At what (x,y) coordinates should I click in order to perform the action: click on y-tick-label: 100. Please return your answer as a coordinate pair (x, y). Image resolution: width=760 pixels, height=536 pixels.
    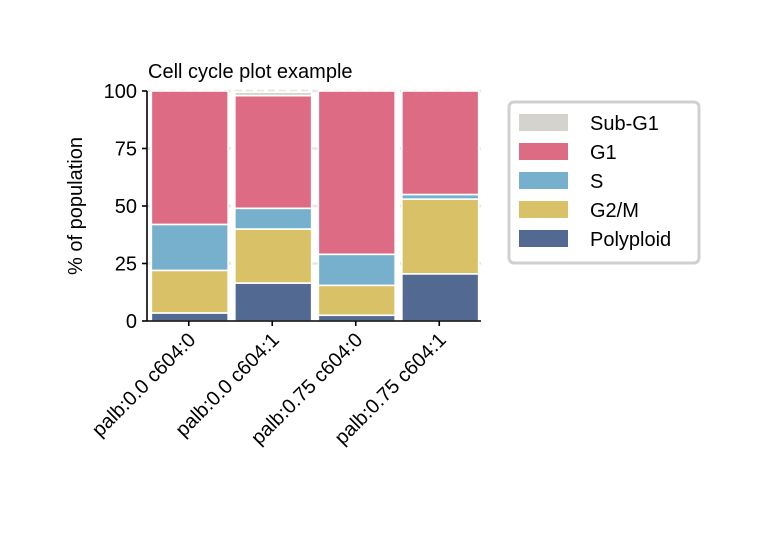
    Looking at the image, I should click on (120, 92).